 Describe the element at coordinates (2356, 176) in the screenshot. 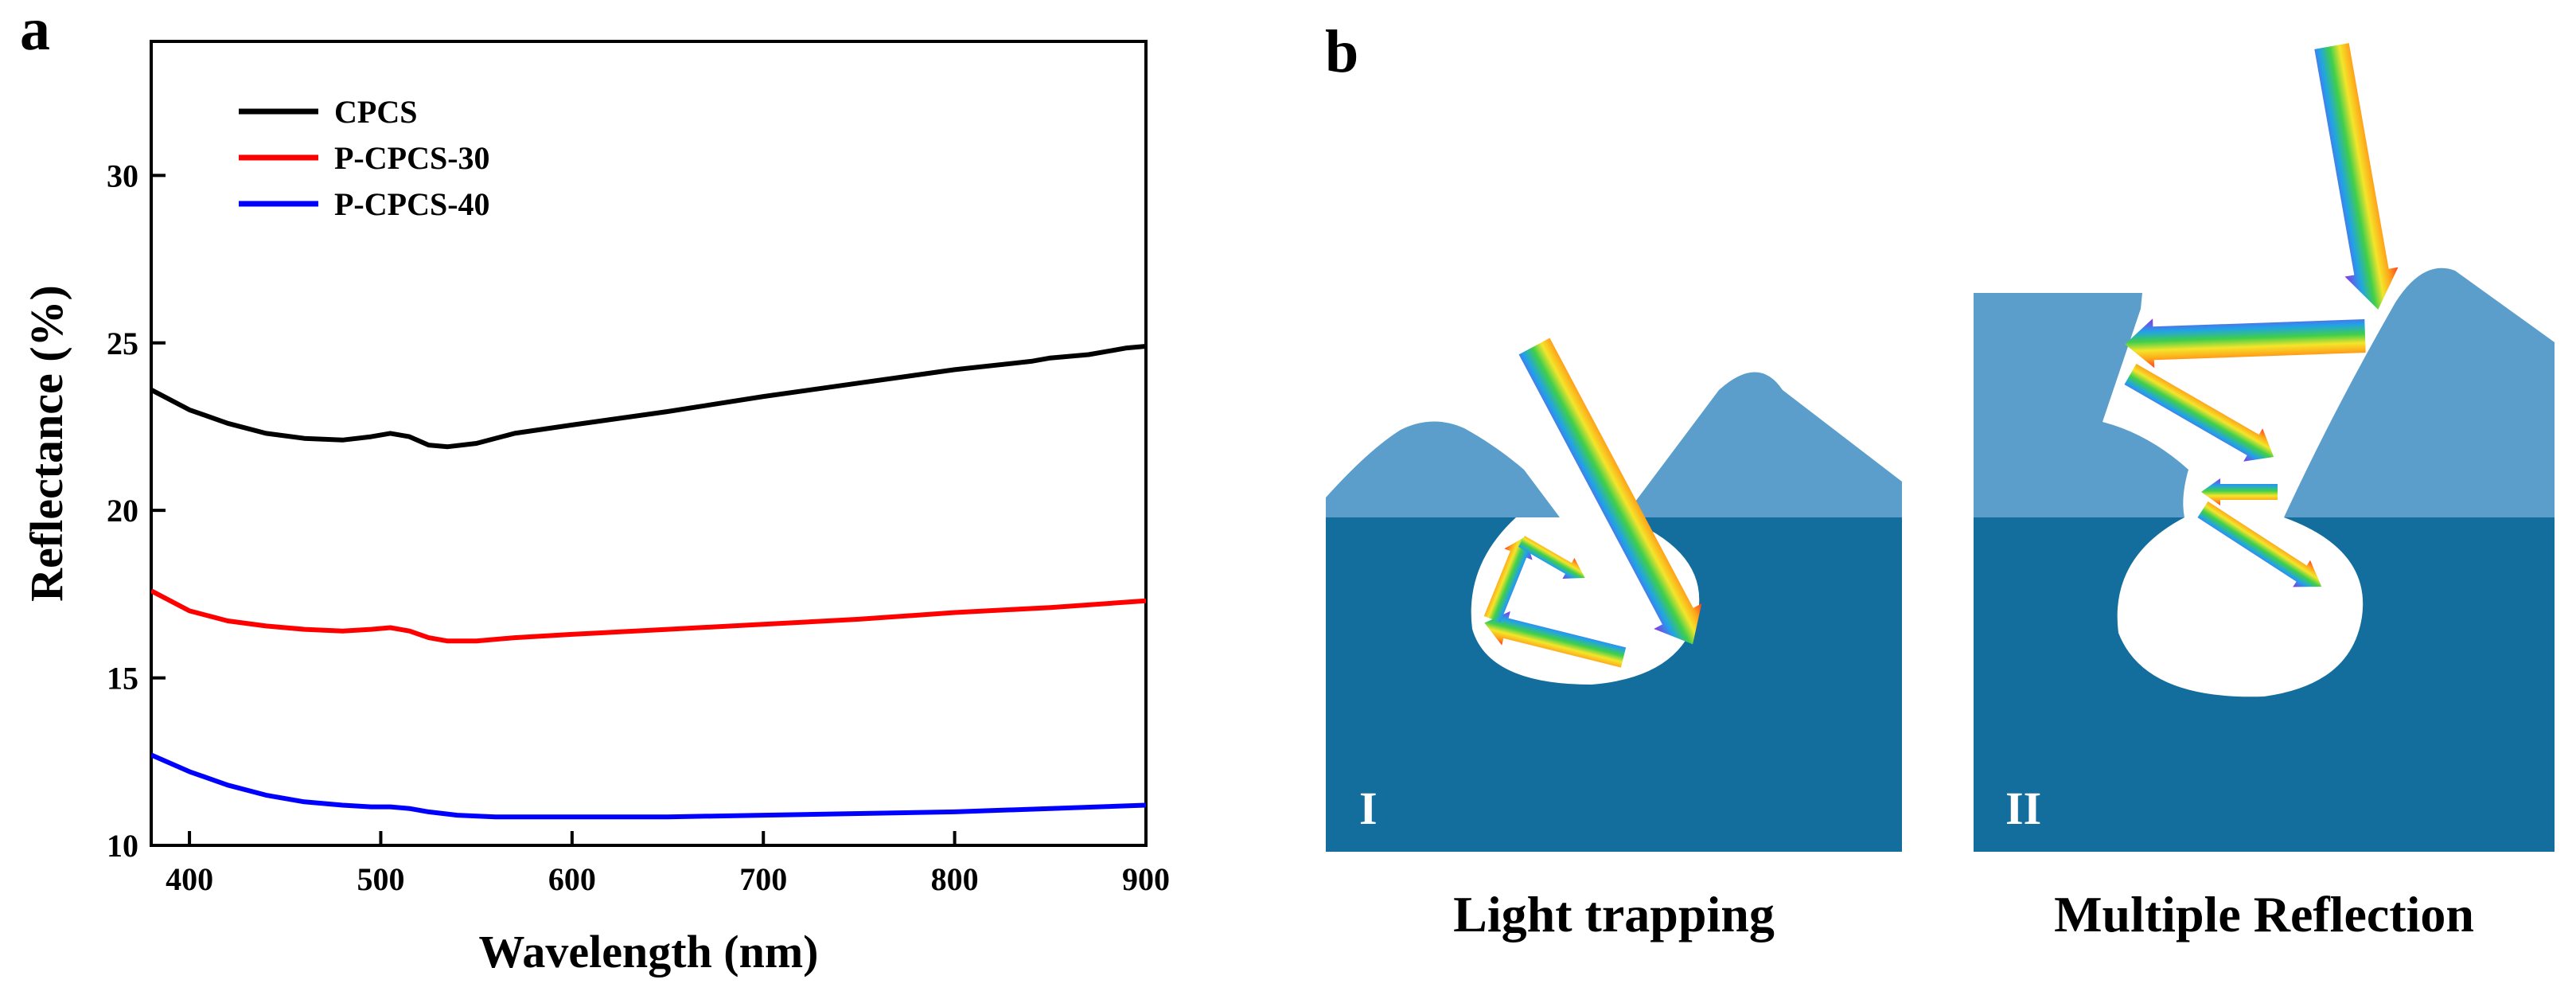

I see `light-ray-incident-II` at that location.